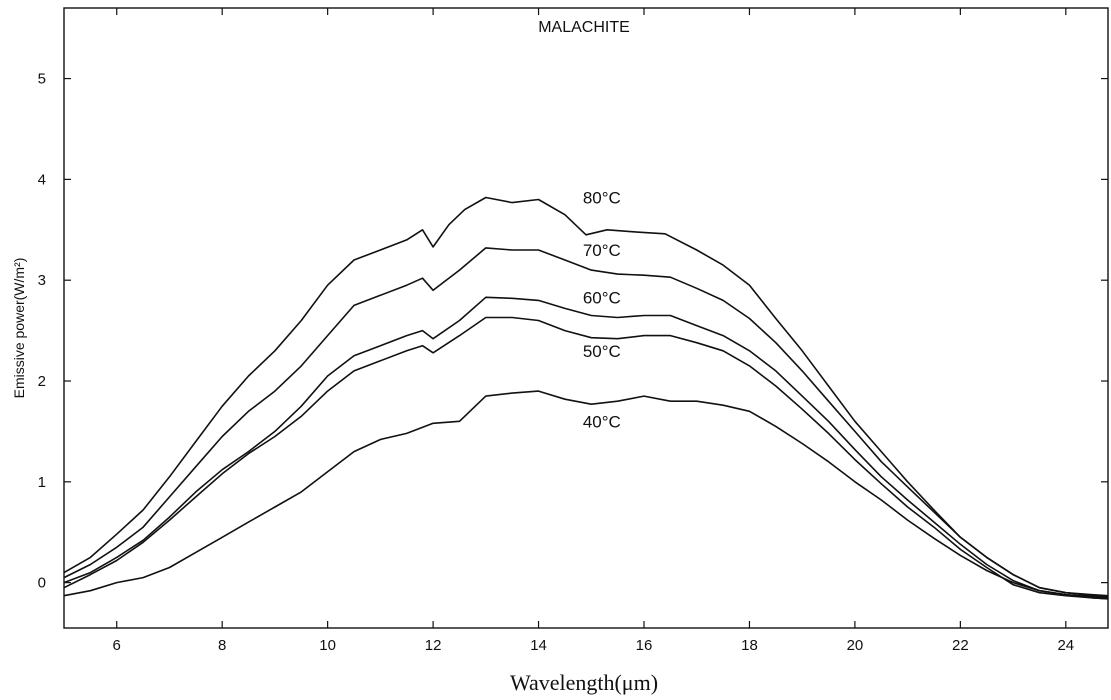  What do you see at coordinates (433, 645) in the screenshot?
I see `x-tick-label: 12` at bounding box center [433, 645].